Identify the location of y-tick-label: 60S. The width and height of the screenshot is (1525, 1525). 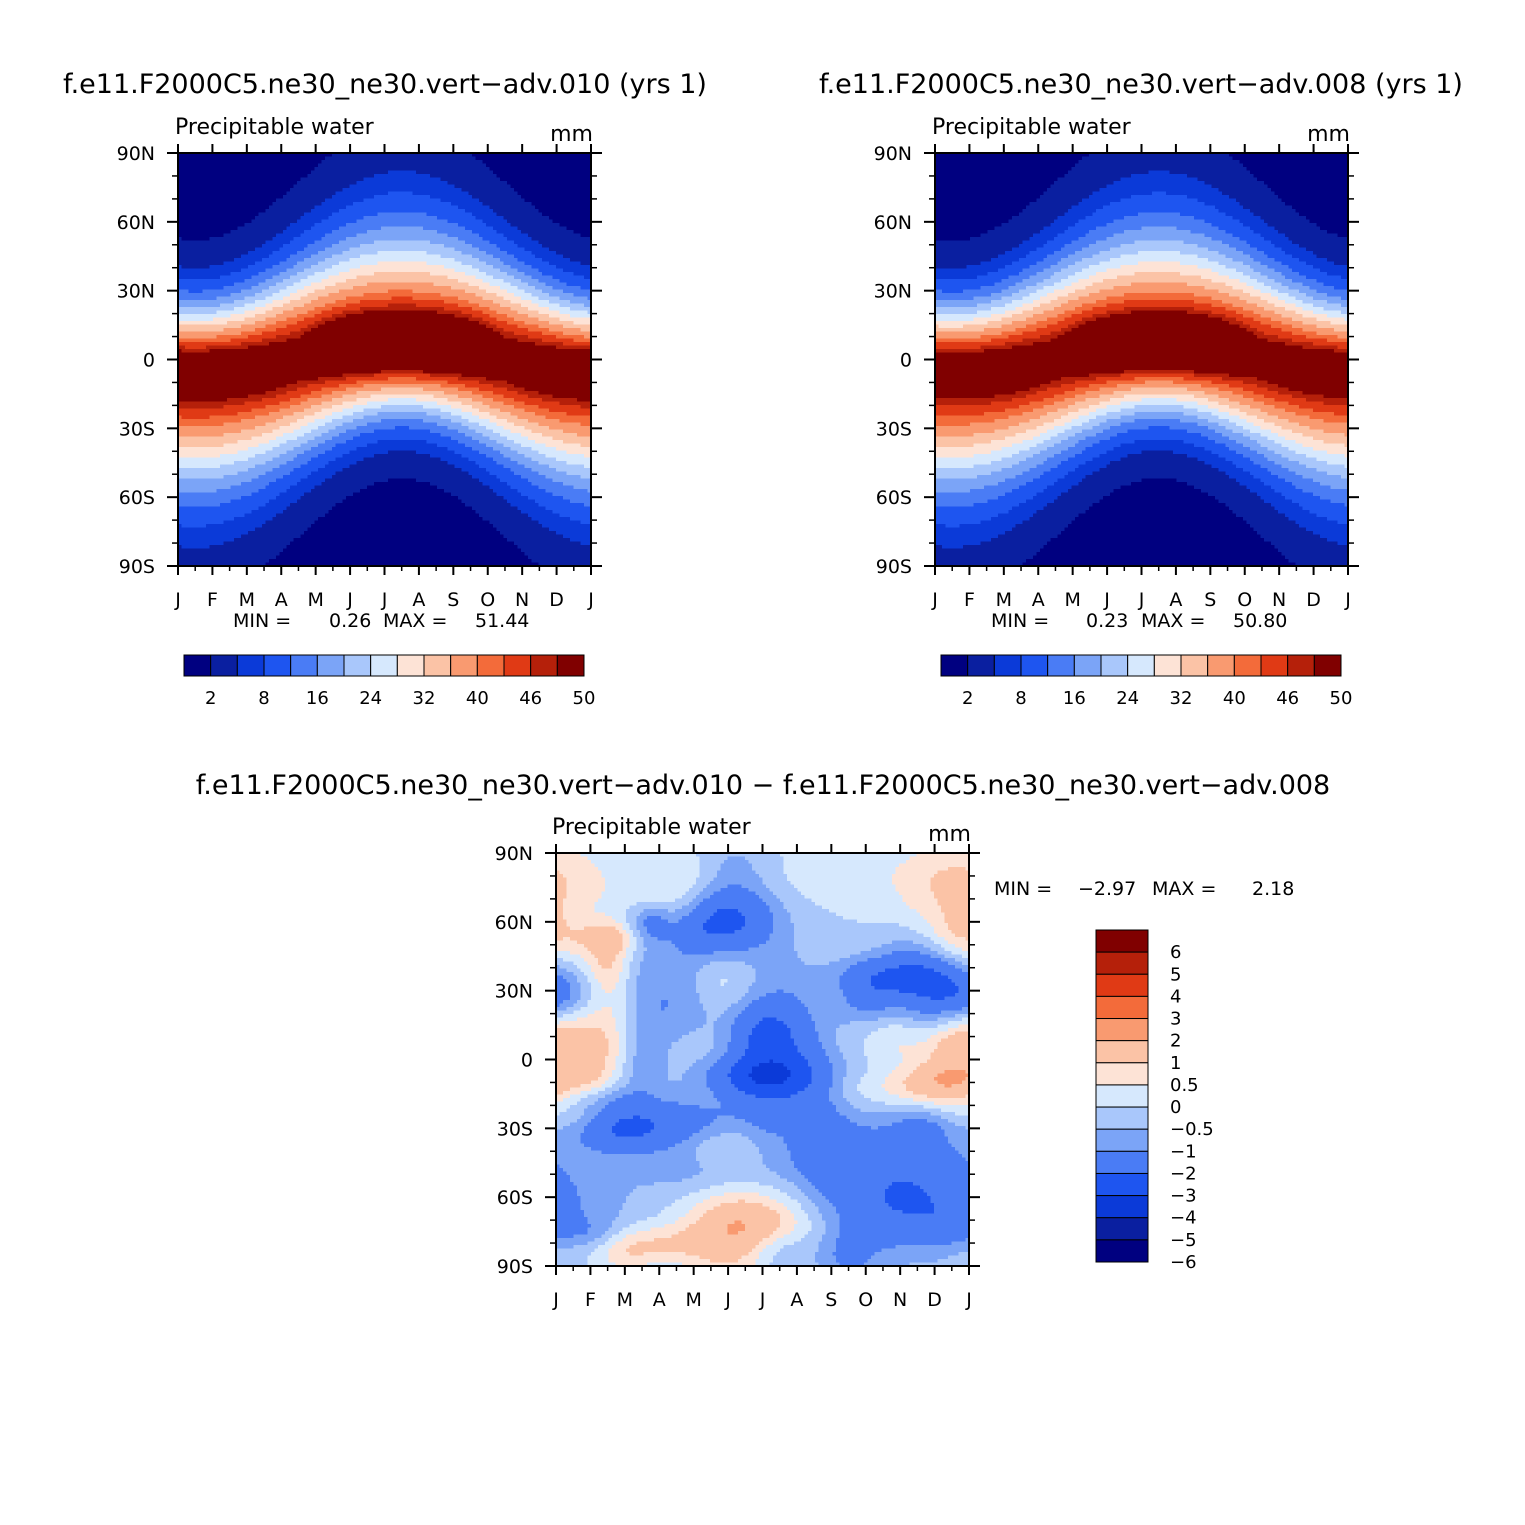
(894, 498).